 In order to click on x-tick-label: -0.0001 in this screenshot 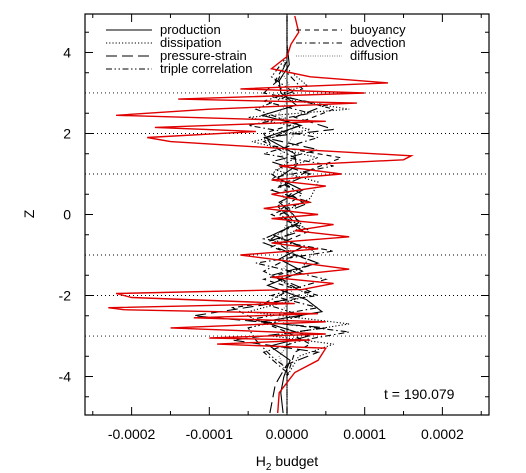, I will do `click(210, 434)`.